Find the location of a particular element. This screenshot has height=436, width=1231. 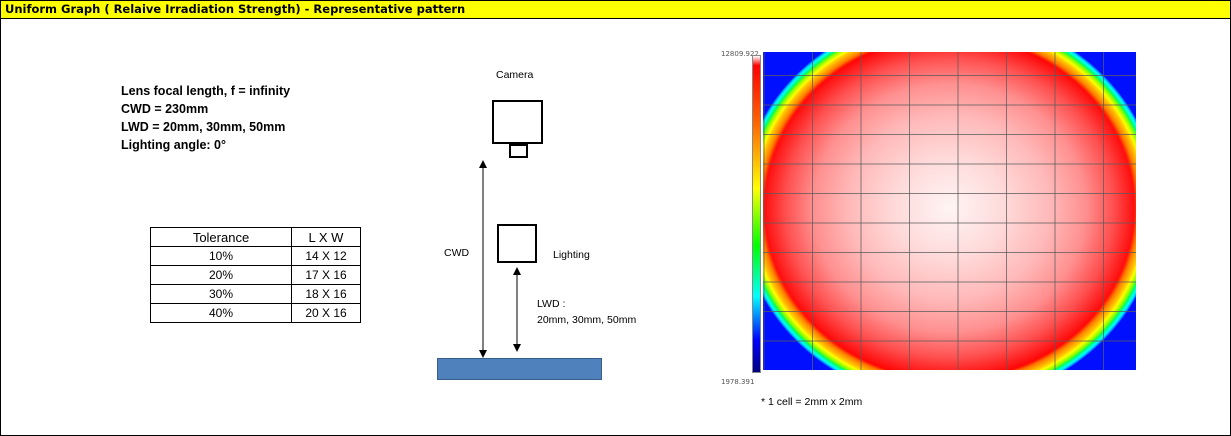

table-header-row: Tolerance L X W is located at coordinates (255, 237).